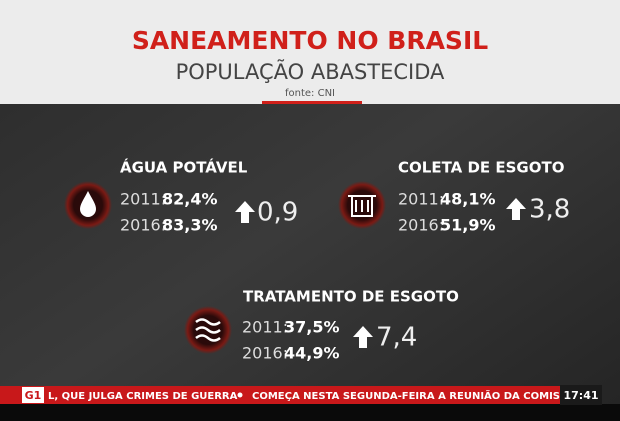 This screenshot has width=620, height=421. What do you see at coordinates (88, 204) in the screenshot?
I see `water-drop-icon` at bounding box center [88, 204].